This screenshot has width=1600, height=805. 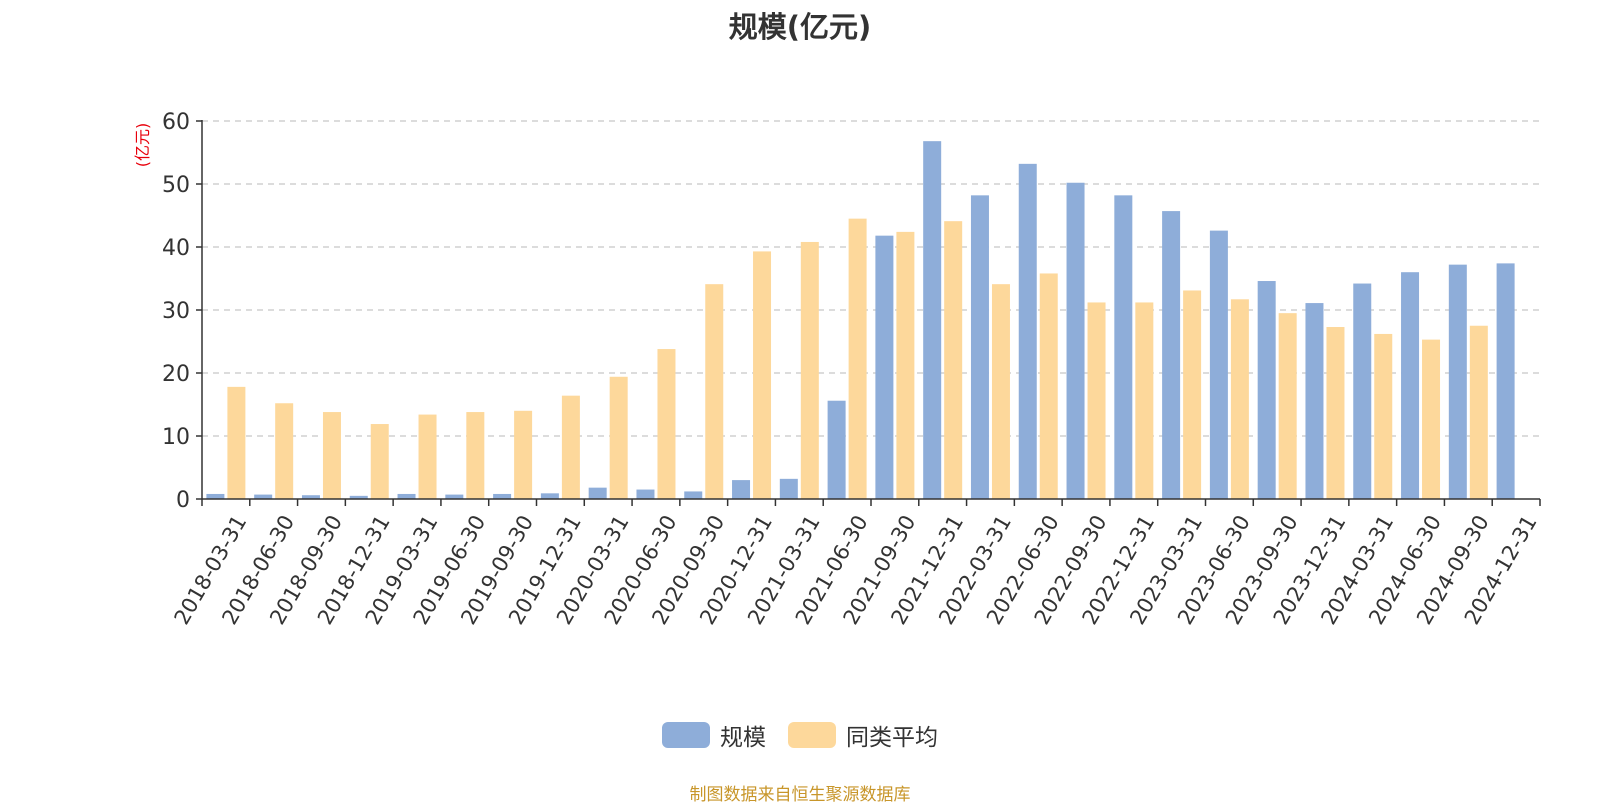 I want to click on legend-label-scale: 规模, so click(x=743, y=738).